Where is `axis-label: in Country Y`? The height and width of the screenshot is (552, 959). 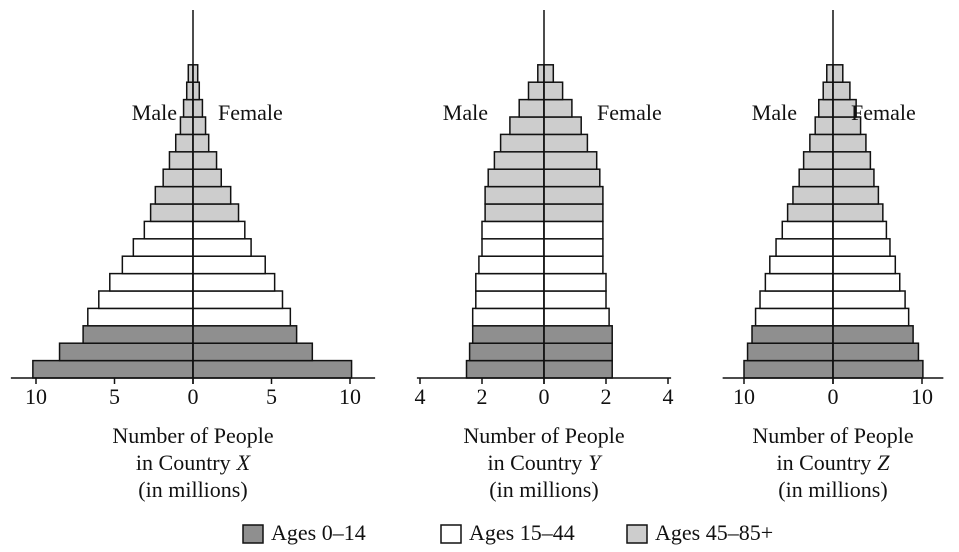 axis-label: in Country Y is located at coordinates (546, 462).